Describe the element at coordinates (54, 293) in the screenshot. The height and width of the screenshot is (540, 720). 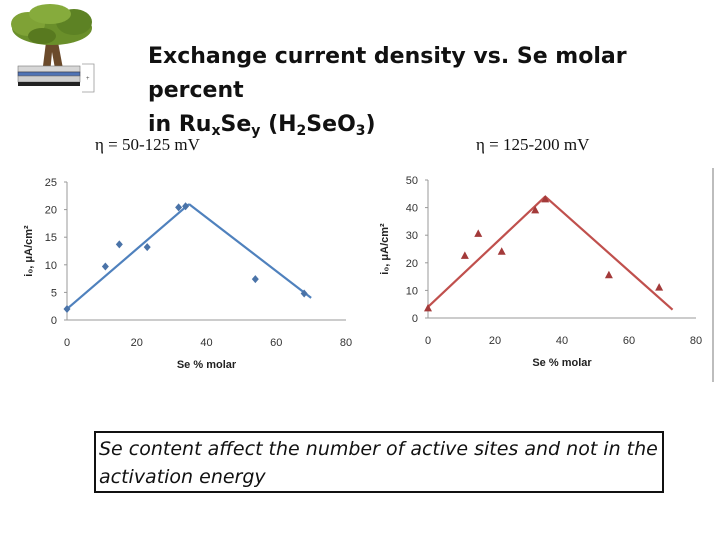
I see `y-tick-label: 5` at that location.